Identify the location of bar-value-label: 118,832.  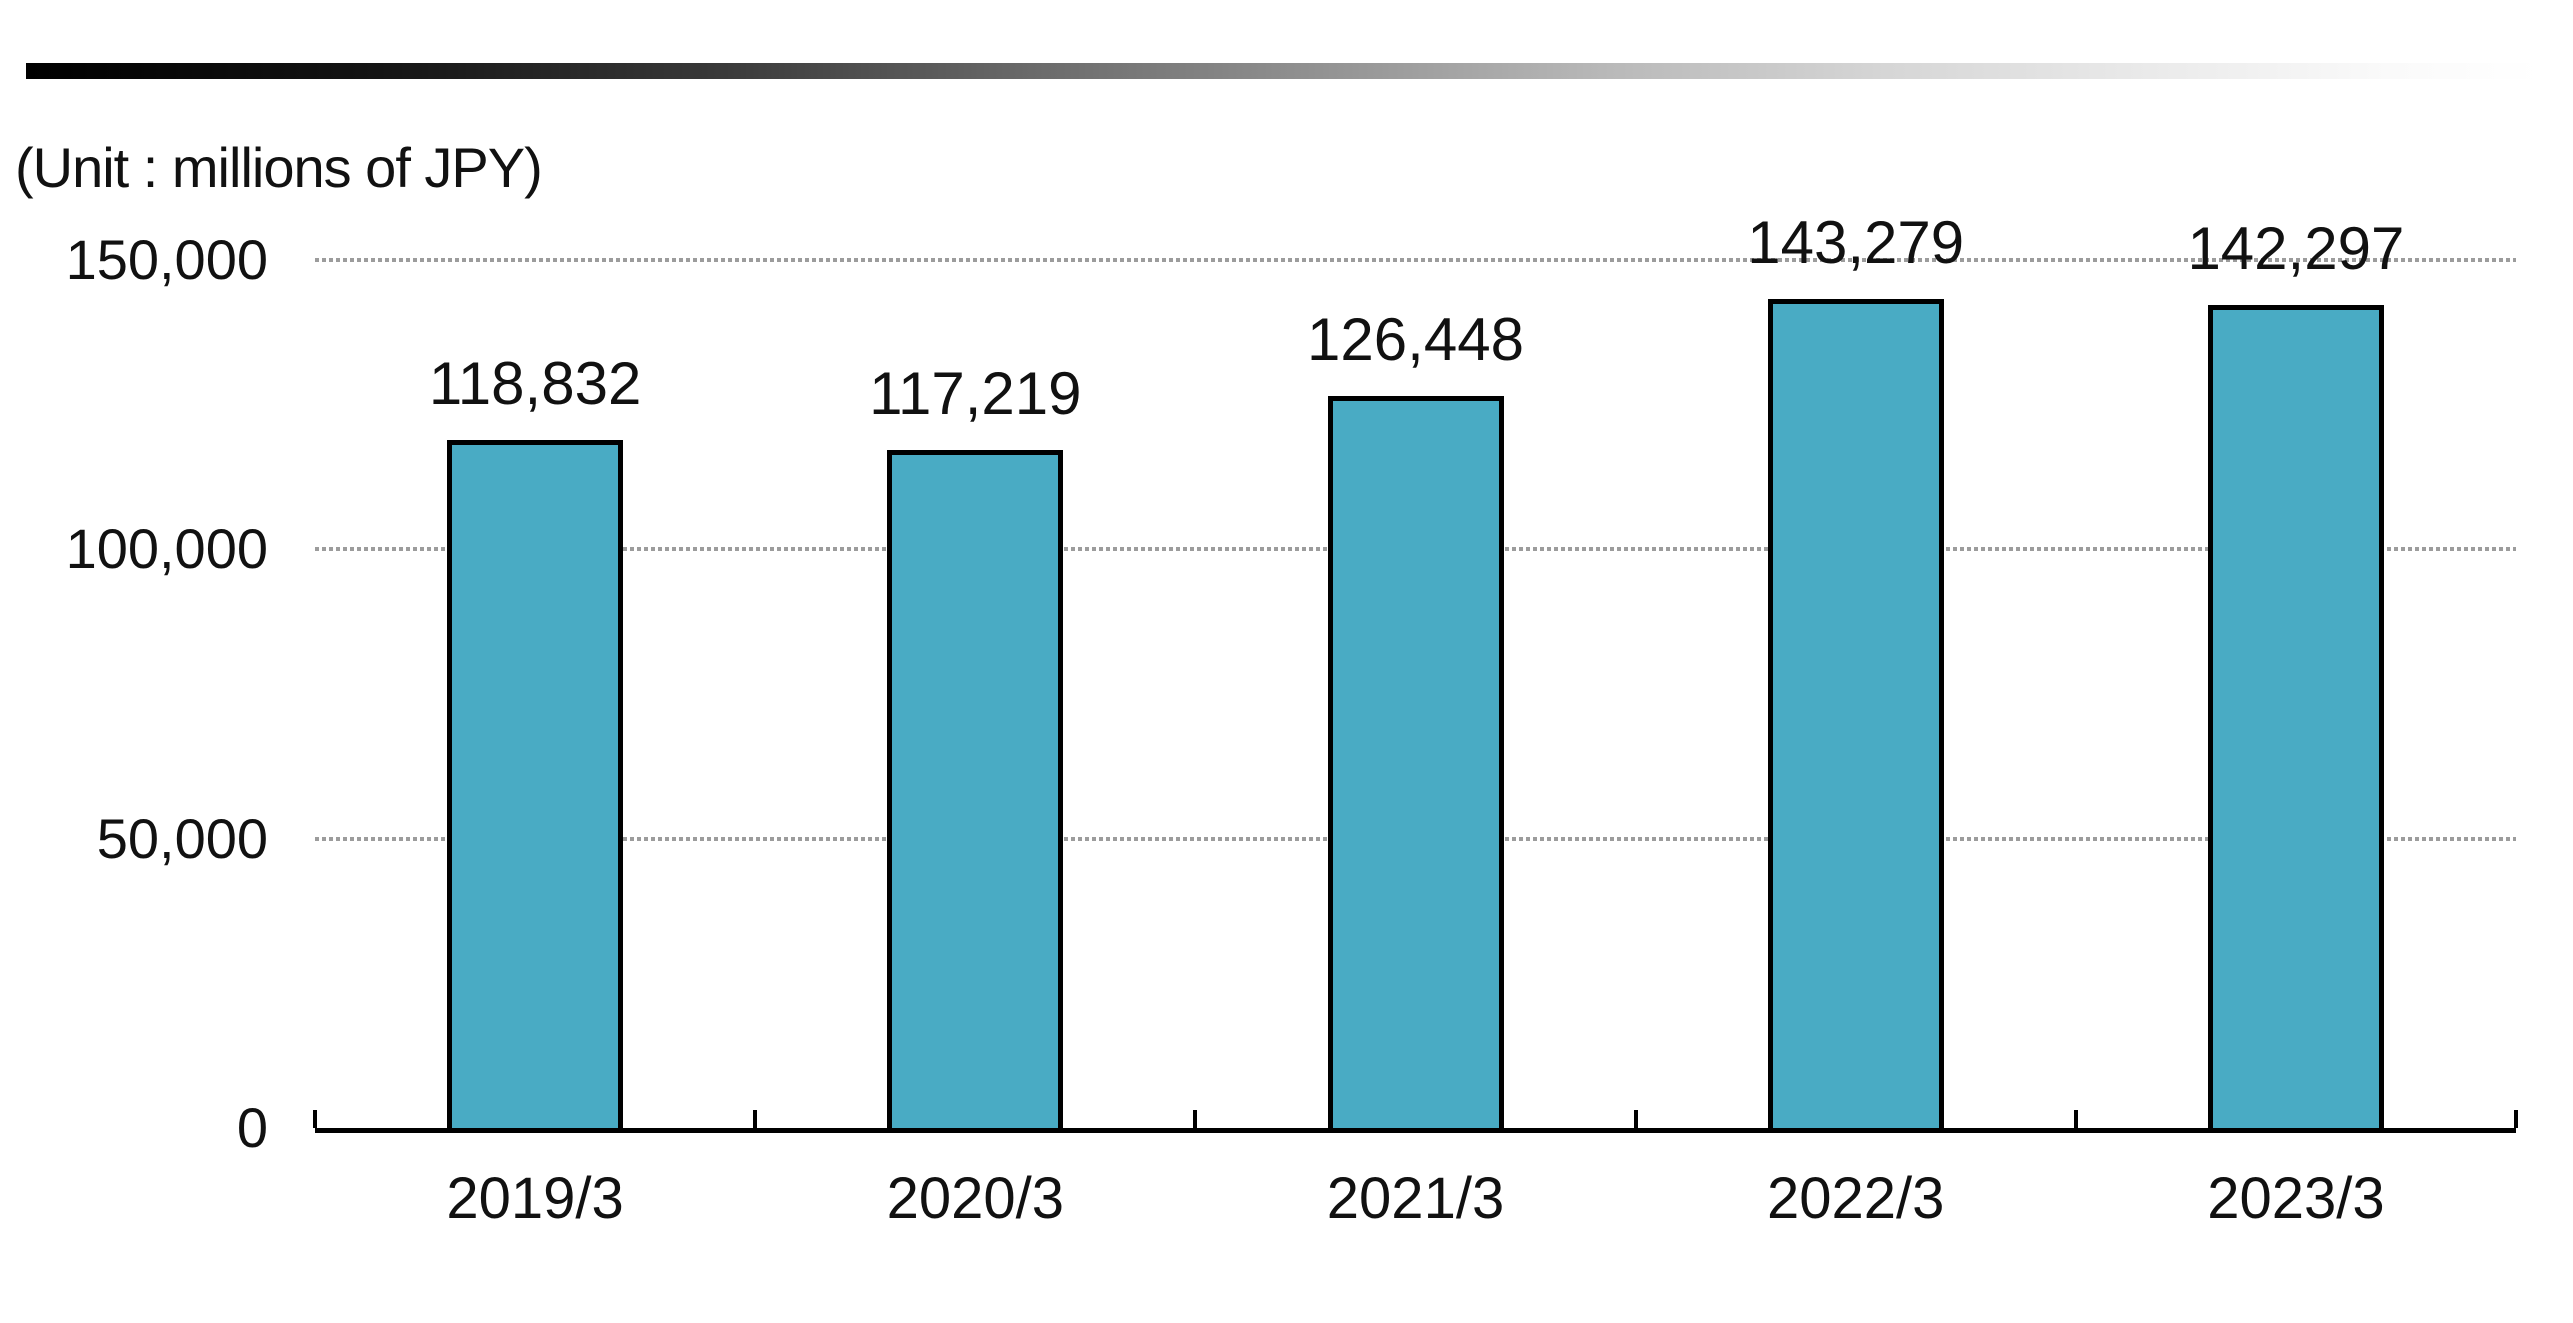
(535, 384).